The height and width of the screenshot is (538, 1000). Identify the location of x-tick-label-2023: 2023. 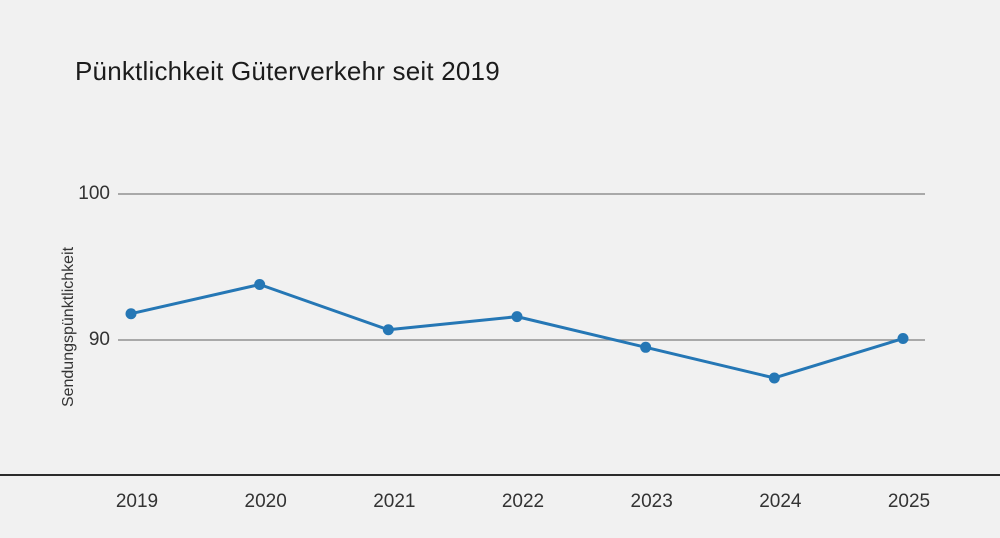
(651, 501).